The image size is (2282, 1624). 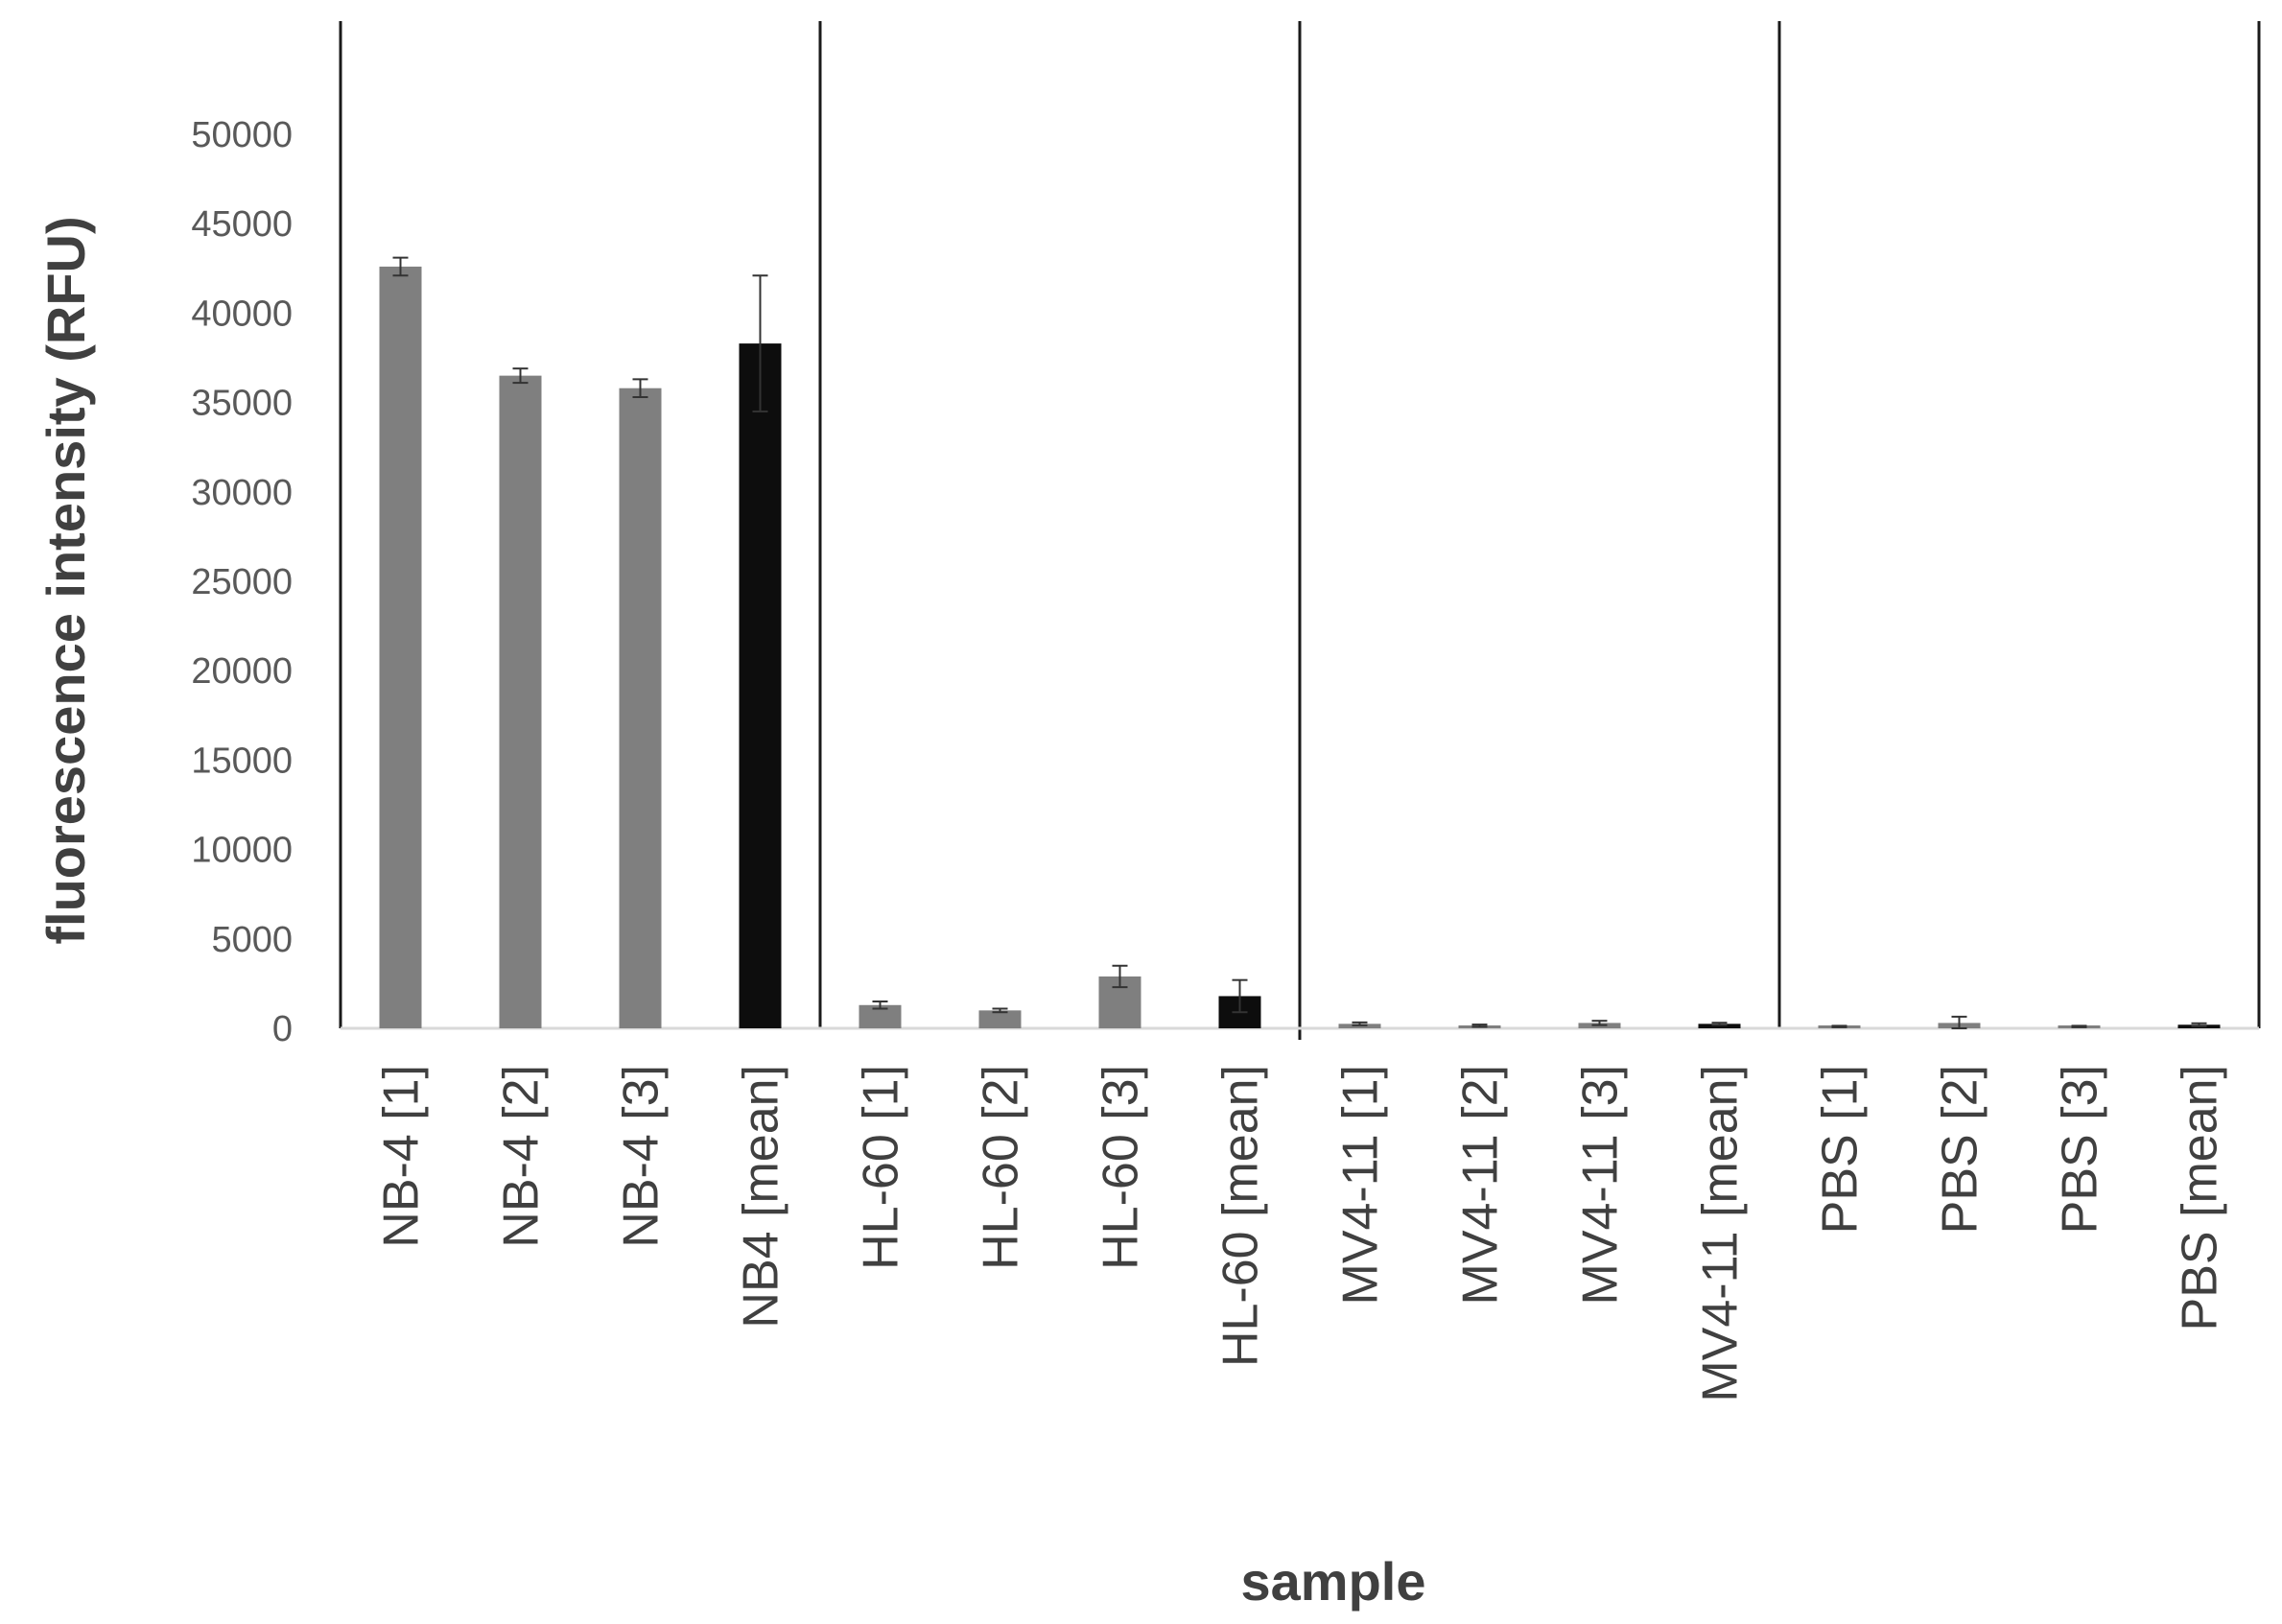 I want to click on x-tick-label: MV4-11 [mean], so click(x=1721, y=1233).